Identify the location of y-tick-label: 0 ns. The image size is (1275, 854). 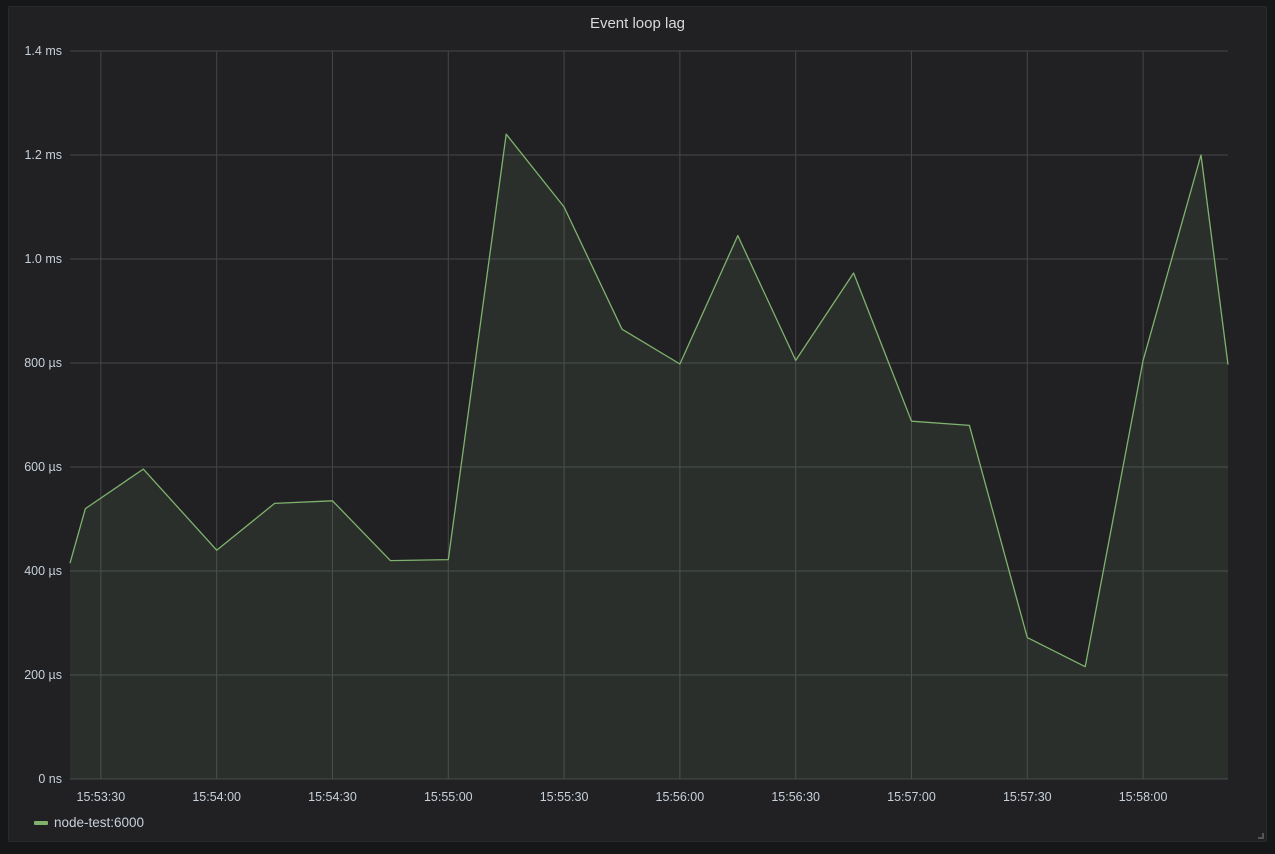
(50, 779).